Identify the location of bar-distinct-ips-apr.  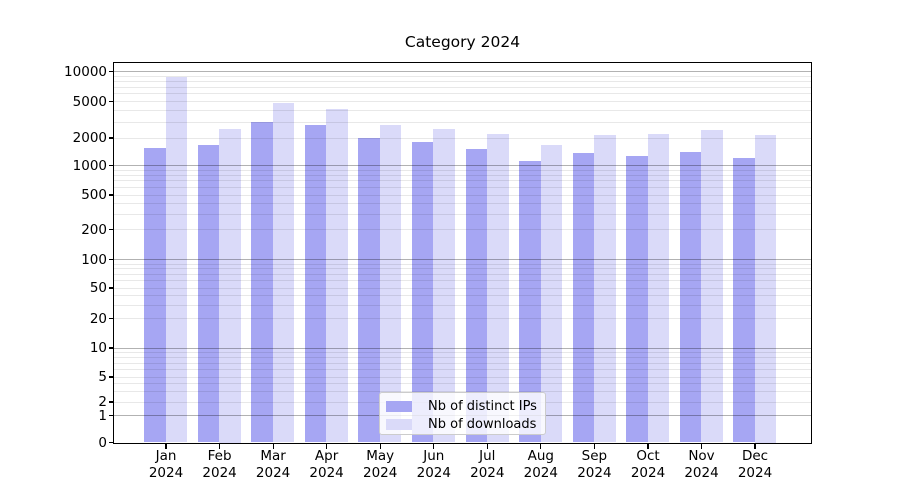
(315, 283).